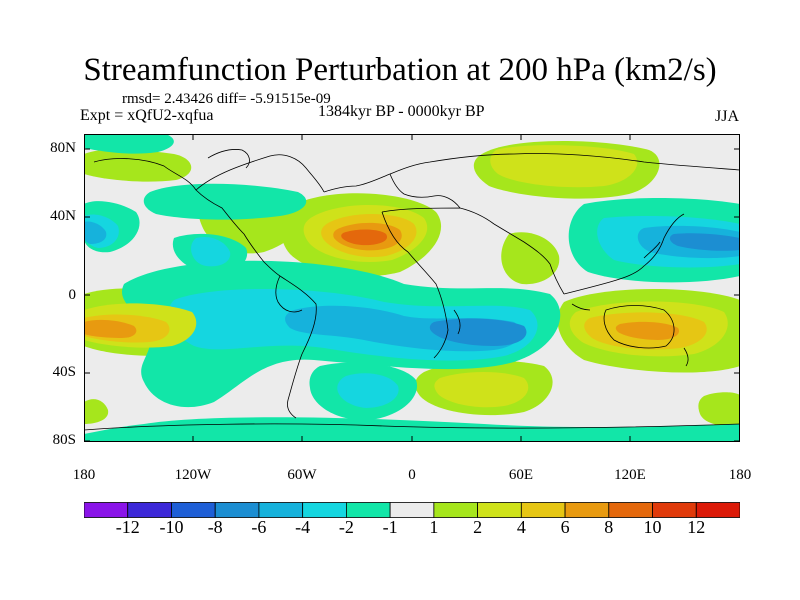 This screenshot has width=800, height=600. Describe the element at coordinates (390, 527) in the screenshot. I see `colorbar-label: -1` at that location.